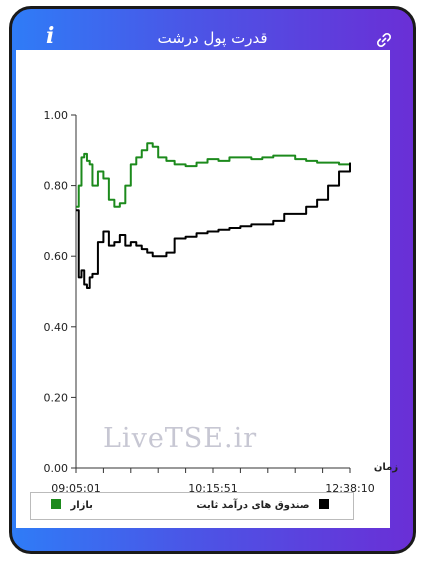 This screenshot has width=428, height=574. What do you see at coordinates (56, 115) in the screenshot?
I see `y-tick-label: 1.00` at bounding box center [56, 115].